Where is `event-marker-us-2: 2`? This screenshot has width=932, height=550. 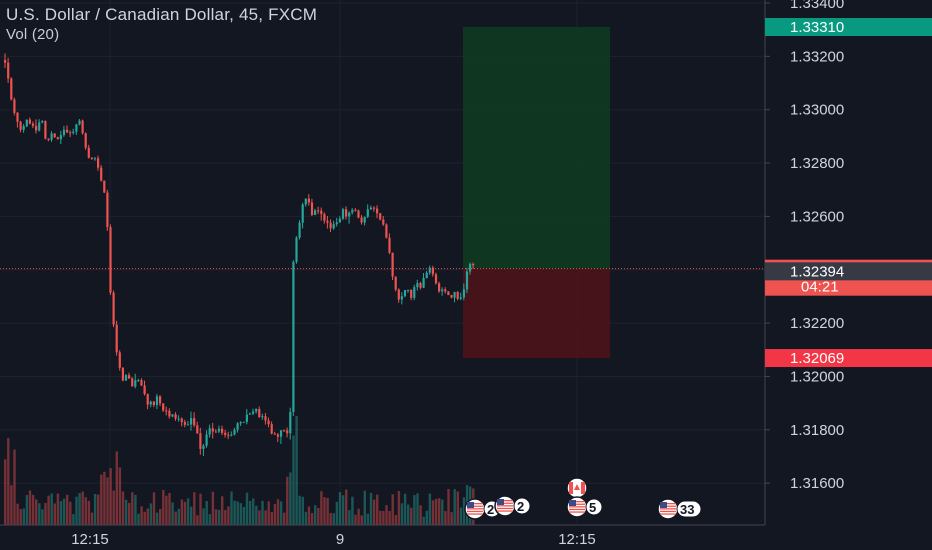 event-marker-us-2: 2 is located at coordinates (512, 506).